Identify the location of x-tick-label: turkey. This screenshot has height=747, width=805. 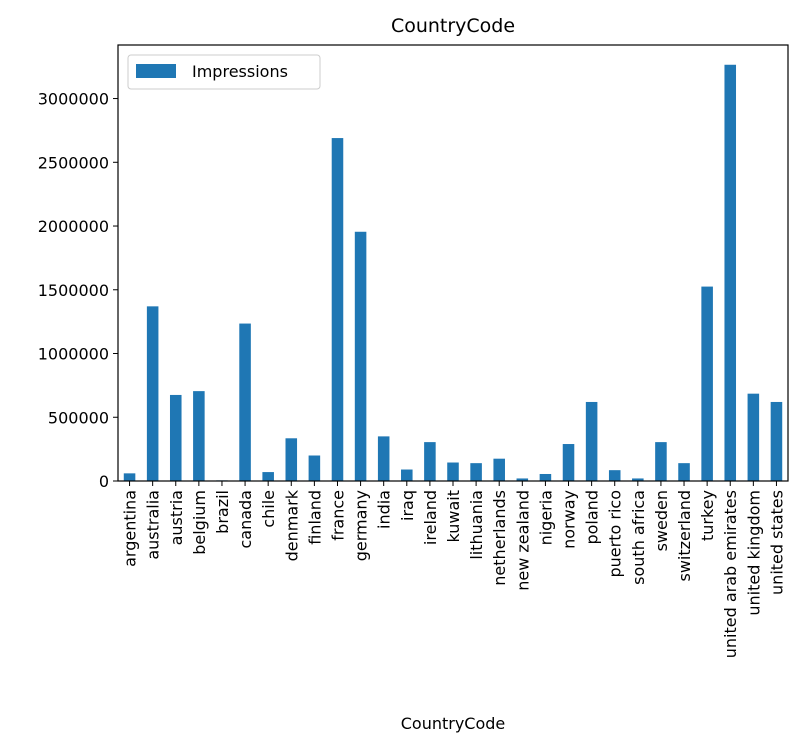
(707, 515).